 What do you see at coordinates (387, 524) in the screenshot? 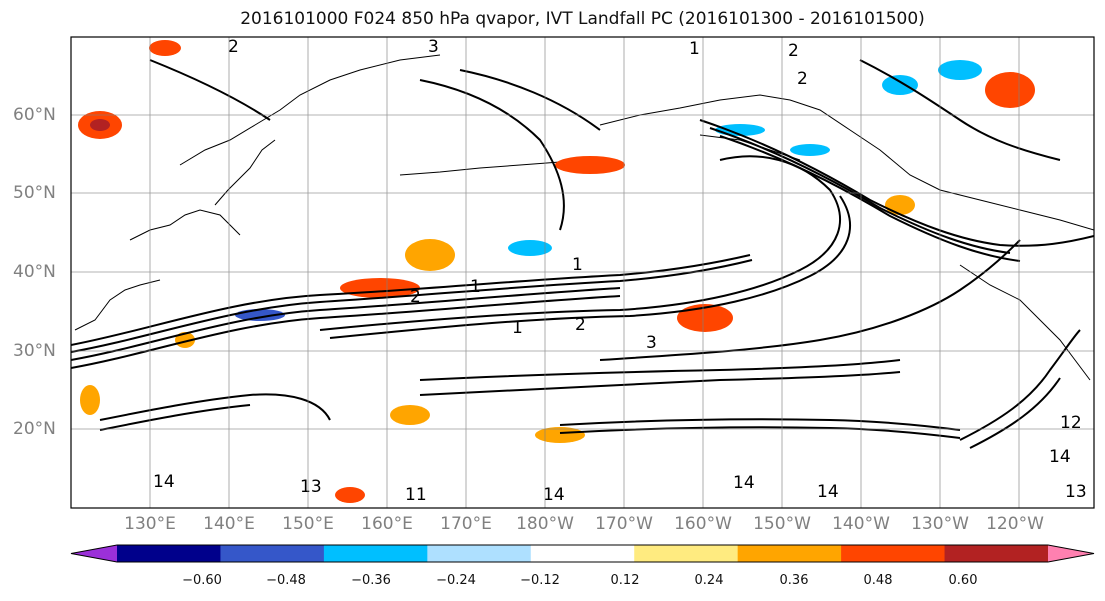
I see `lon-label: 160°E` at bounding box center [387, 524].